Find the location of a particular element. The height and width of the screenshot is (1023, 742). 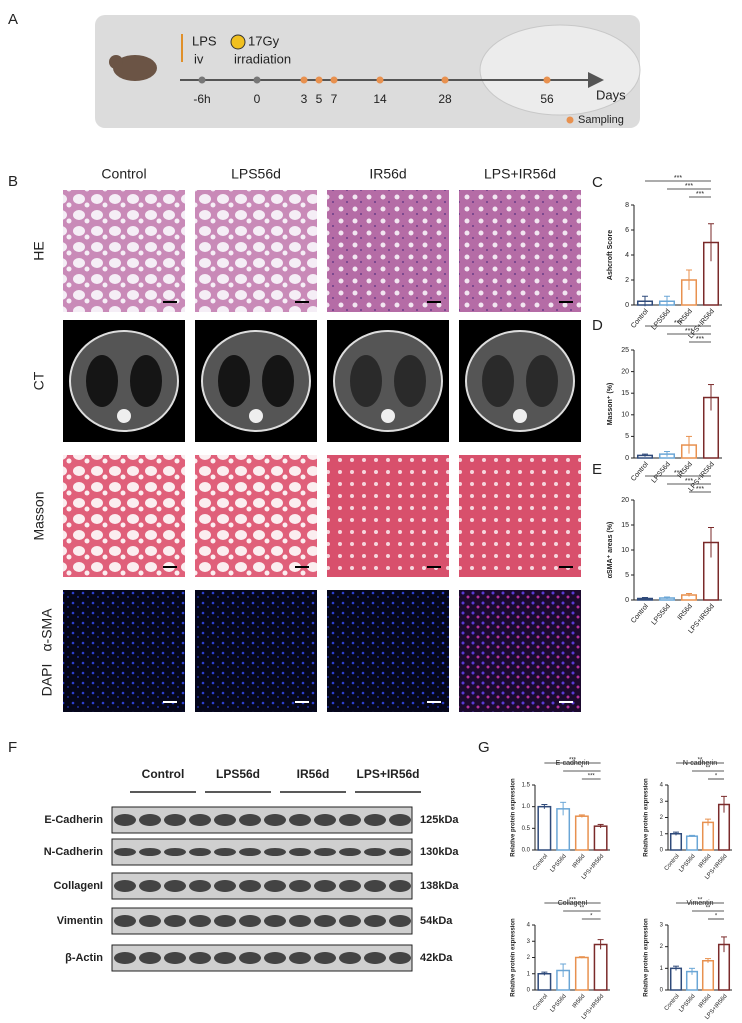

y-tick-label: 25 is located at coordinates (625, 350).